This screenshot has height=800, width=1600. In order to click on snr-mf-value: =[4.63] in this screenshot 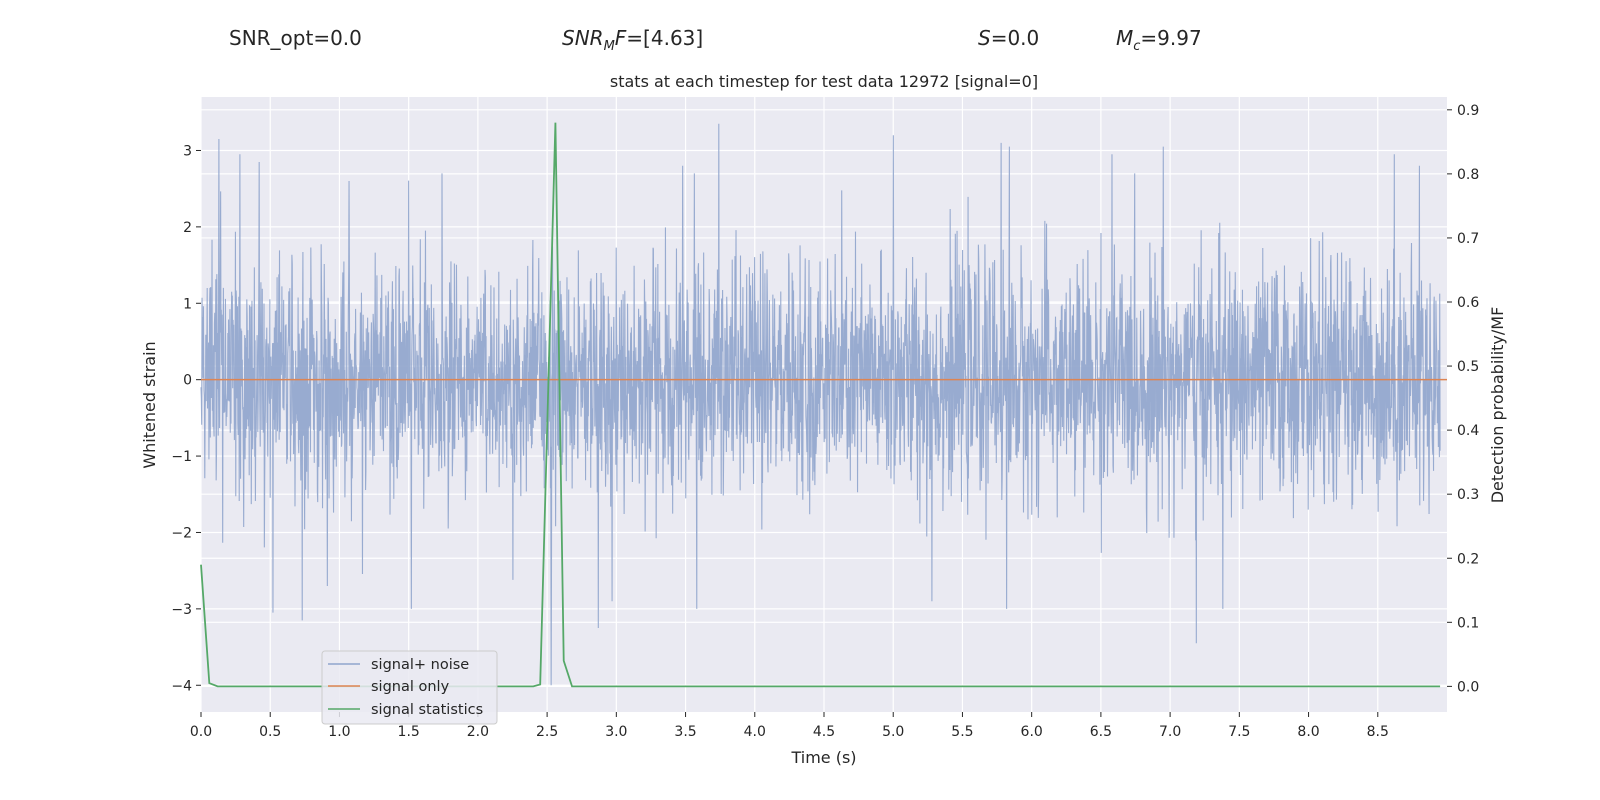, I will do `click(665, 38)`.